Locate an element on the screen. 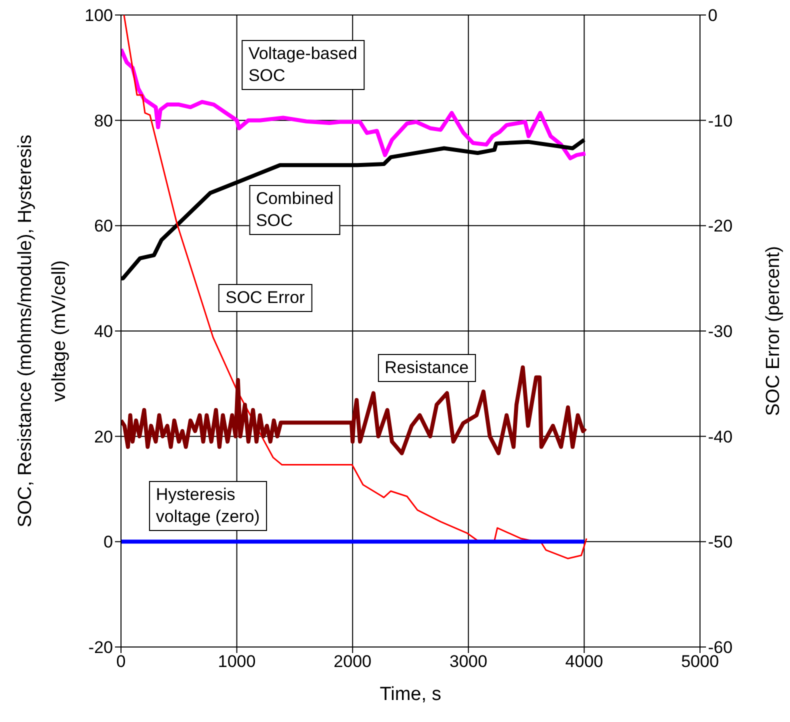 The image size is (790, 722). x-tick-label: 1000 is located at coordinates (237, 662).